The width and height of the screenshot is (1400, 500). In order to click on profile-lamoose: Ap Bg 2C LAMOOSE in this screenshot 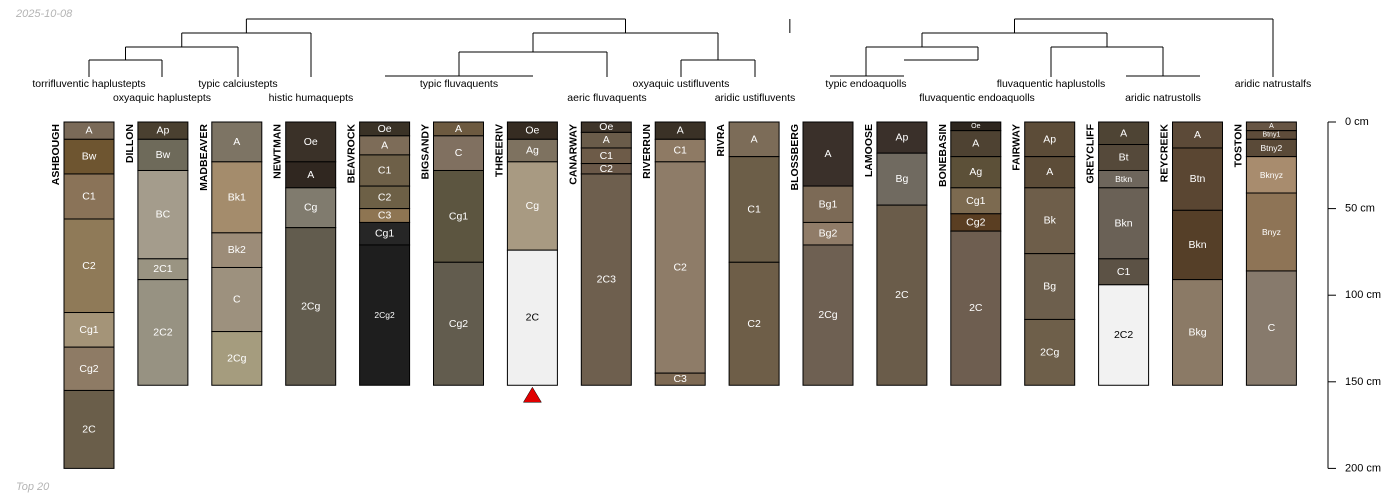, I will do `click(895, 253)`.